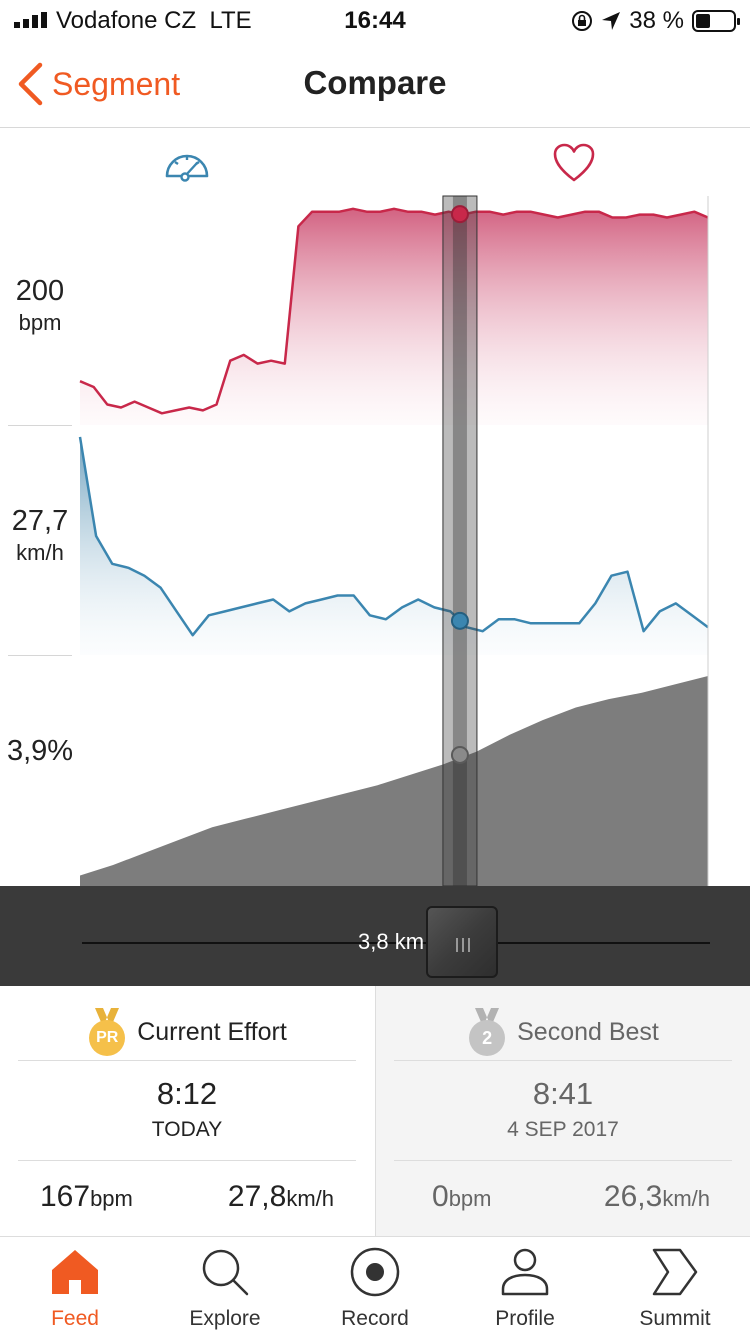 This screenshot has height=1334, width=750. Describe the element at coordinates (459, 754) in the screenshot. I see `elevation-cursor-dot` at that location.